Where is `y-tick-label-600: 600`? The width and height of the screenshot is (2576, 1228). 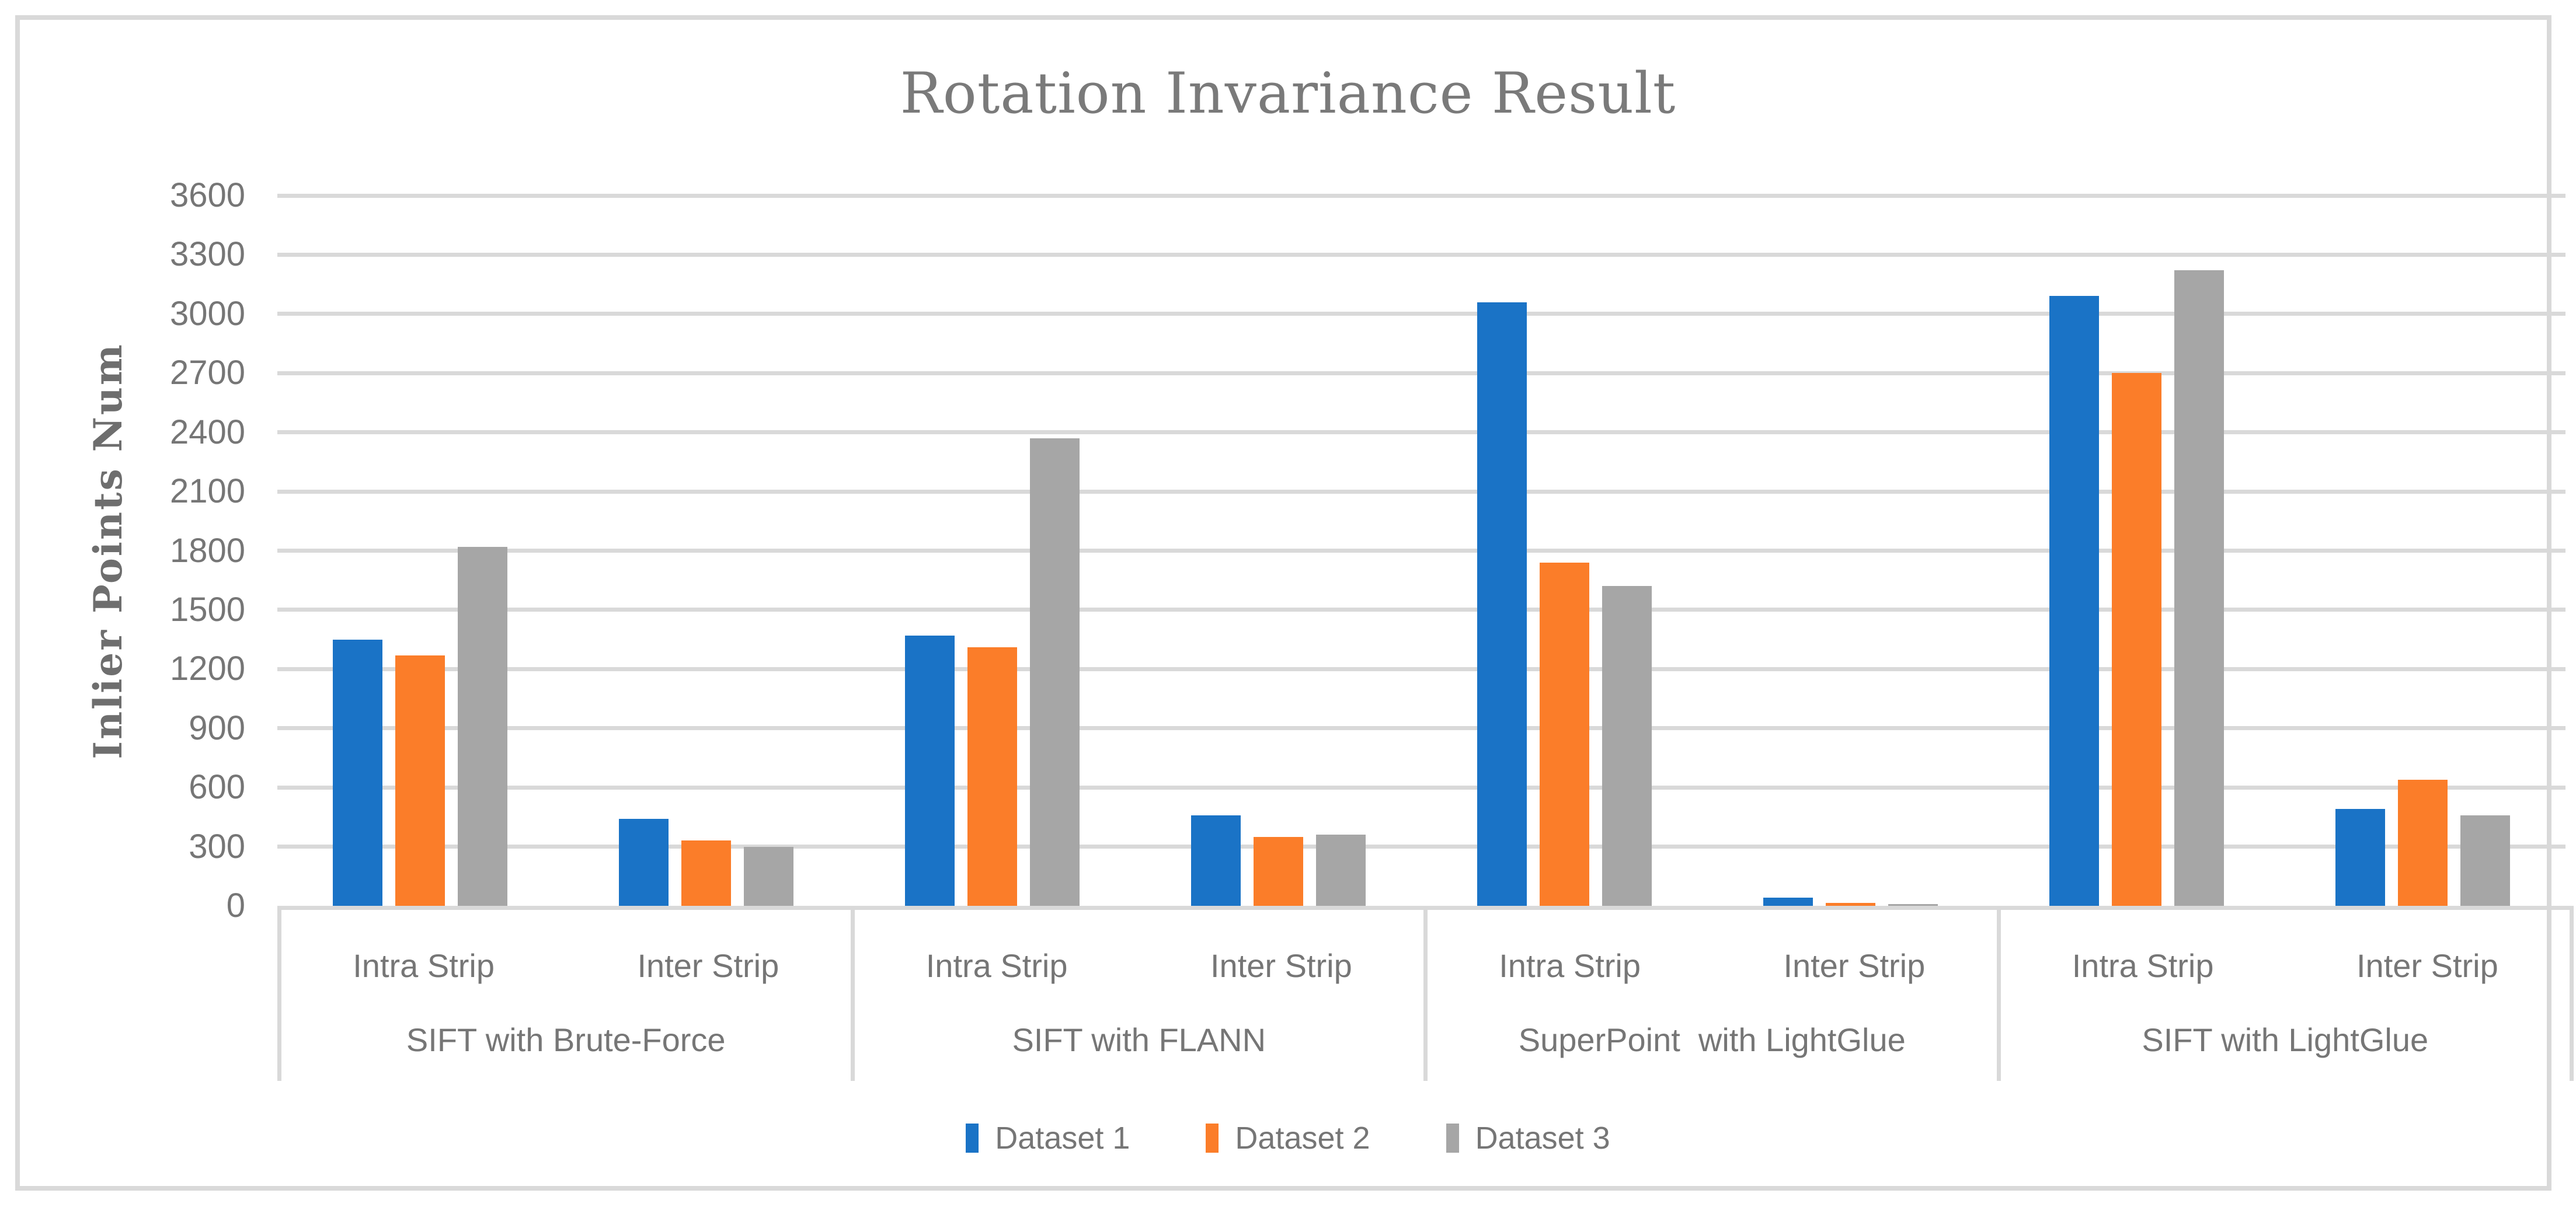
y-tick-label-600: 600 is located at coordinates (217, 788).